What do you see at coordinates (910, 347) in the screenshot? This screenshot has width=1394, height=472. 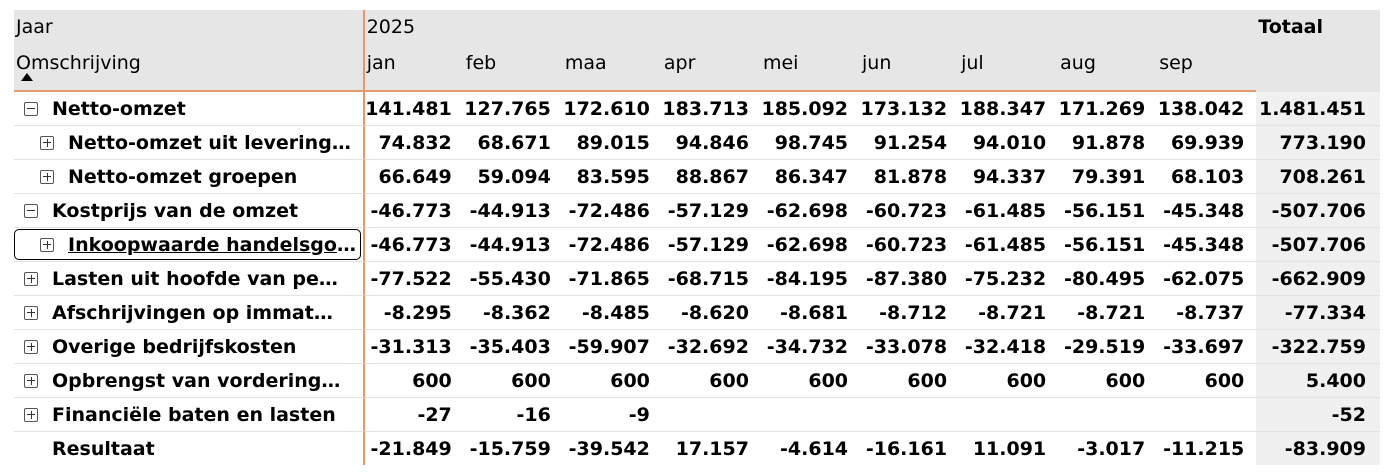 I see `value-cell: -33.078` at bounding box center [910, 347].